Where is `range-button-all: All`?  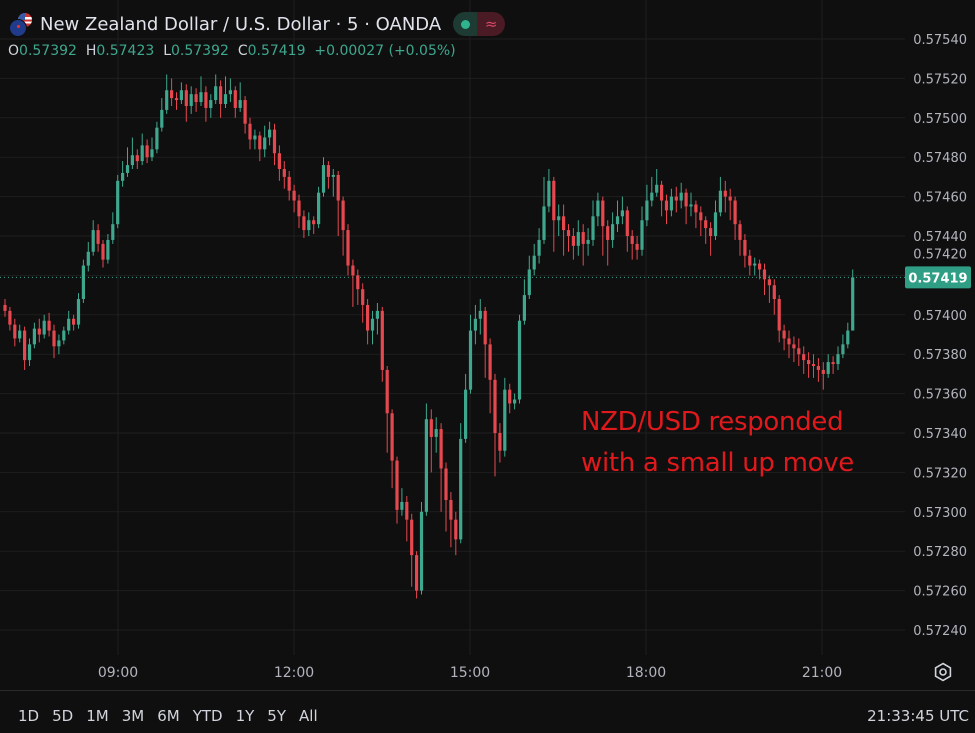 range-button-all: All is located at coordinates (308, 716).